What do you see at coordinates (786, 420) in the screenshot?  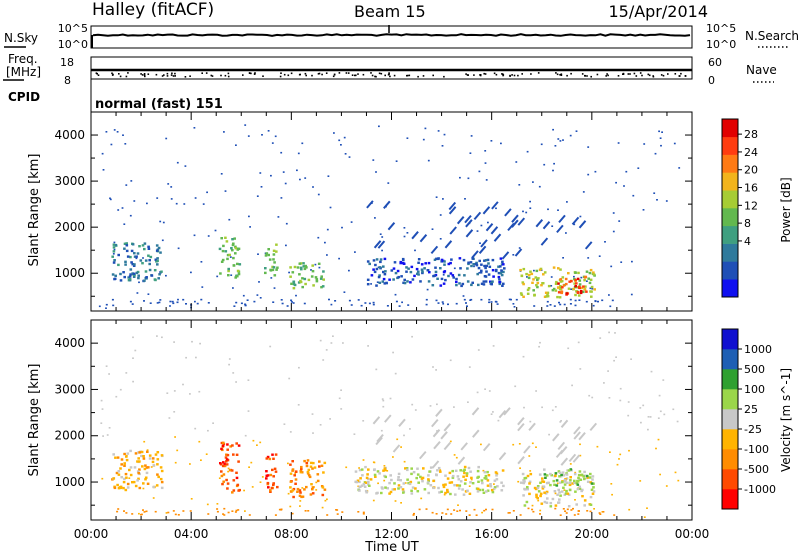 I see `velocity-colorbar-label: Velocity [m s^-1]` at bounding box center [786, 420].